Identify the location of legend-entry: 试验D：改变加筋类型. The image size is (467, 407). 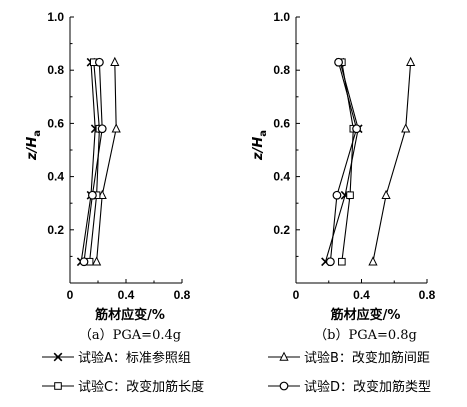
(349, 387).